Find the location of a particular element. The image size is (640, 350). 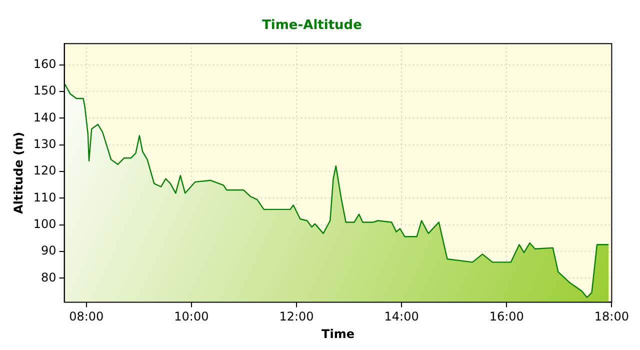

y-tick-label: 90 is located at coordinates (48, 251).